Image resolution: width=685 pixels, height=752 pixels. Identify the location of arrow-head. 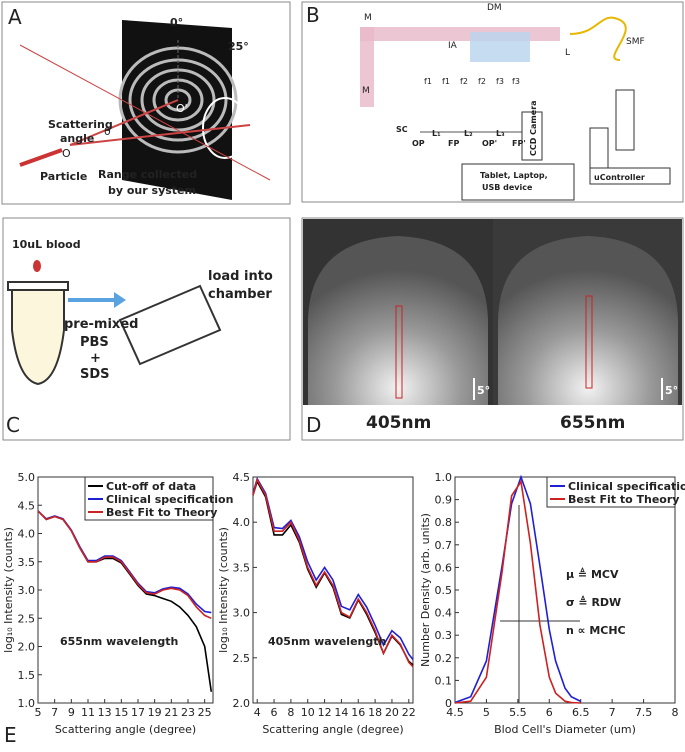
(120, 300).